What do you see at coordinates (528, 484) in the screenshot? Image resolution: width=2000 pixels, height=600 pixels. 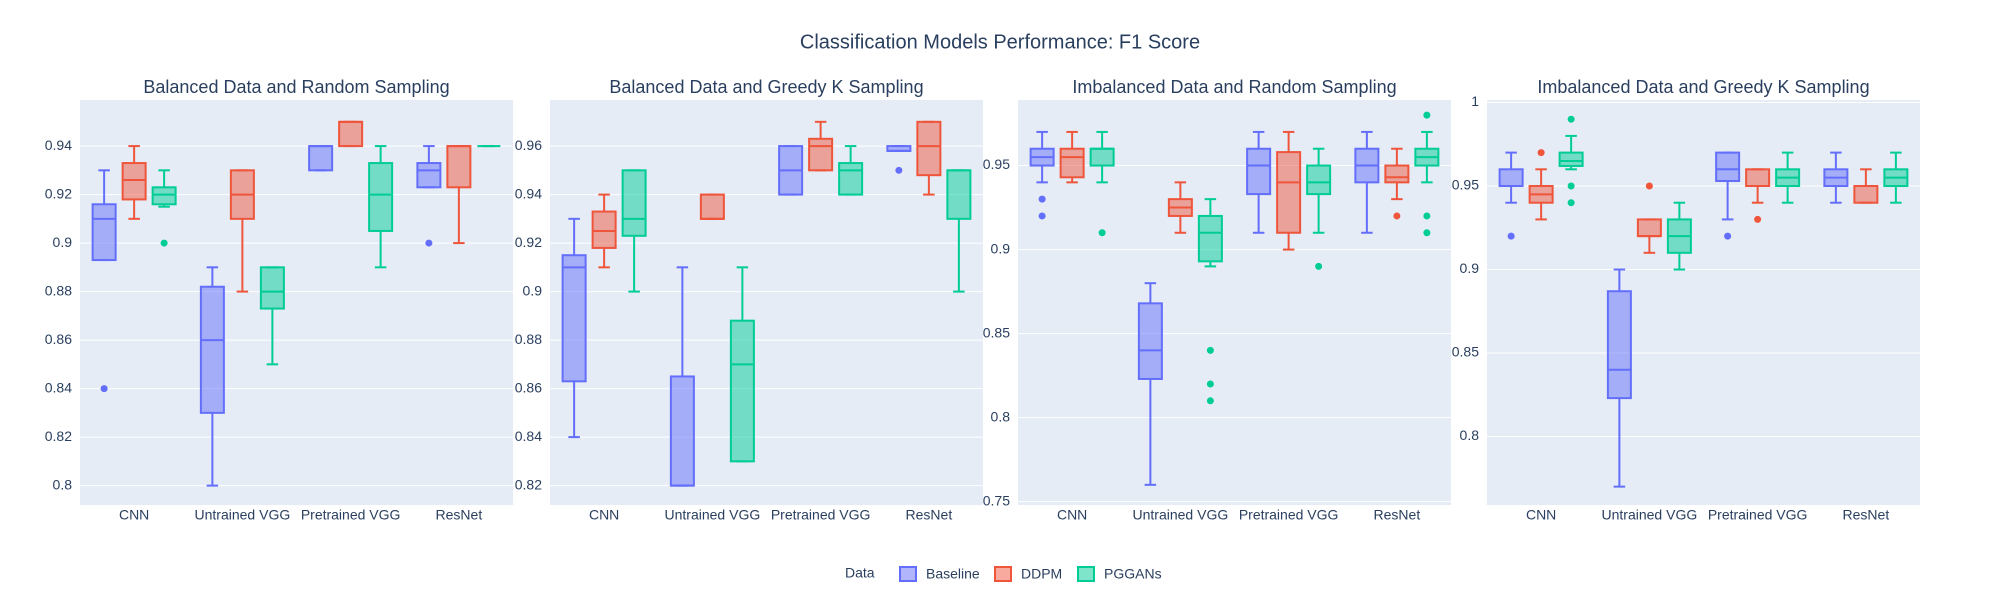 I see `y-tick-label: 0.82` at bounding box center [528, 484].